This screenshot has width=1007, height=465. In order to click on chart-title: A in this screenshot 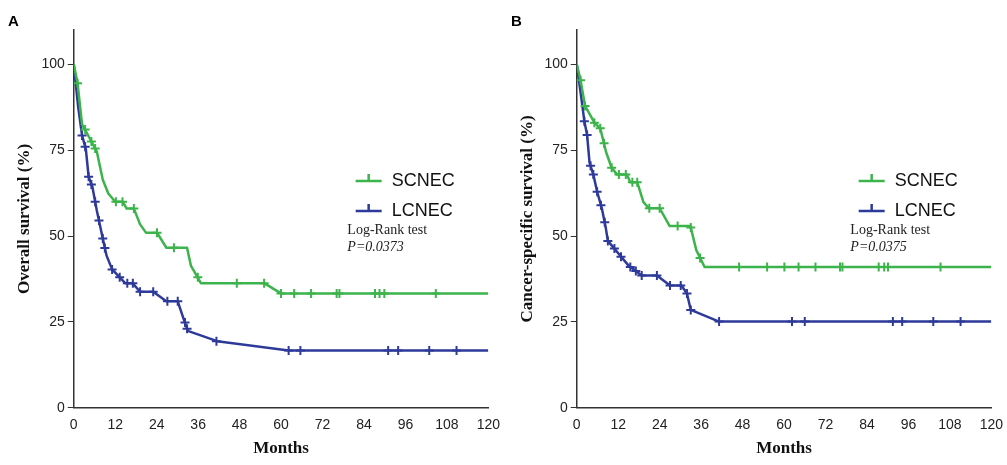, I will do `click(13, 20)`.